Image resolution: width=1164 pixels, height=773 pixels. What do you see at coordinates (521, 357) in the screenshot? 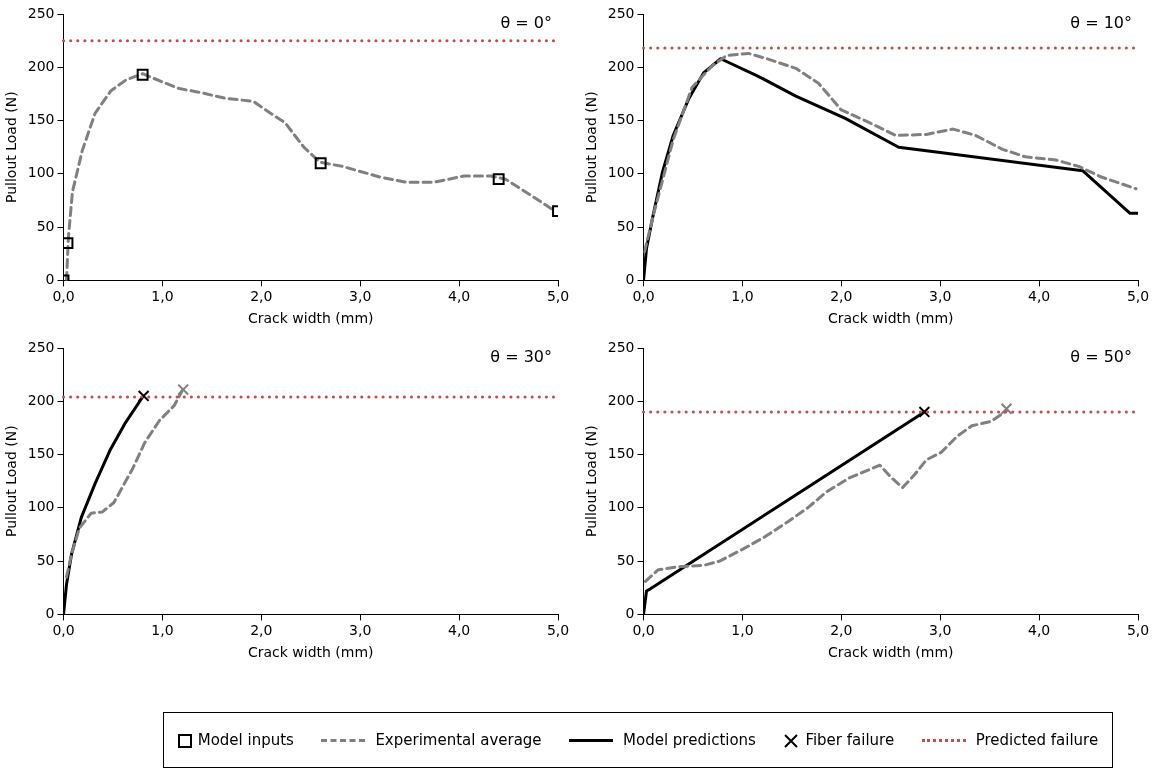
I see `annotation: θ = 30°` at bounding box center [521, 357].